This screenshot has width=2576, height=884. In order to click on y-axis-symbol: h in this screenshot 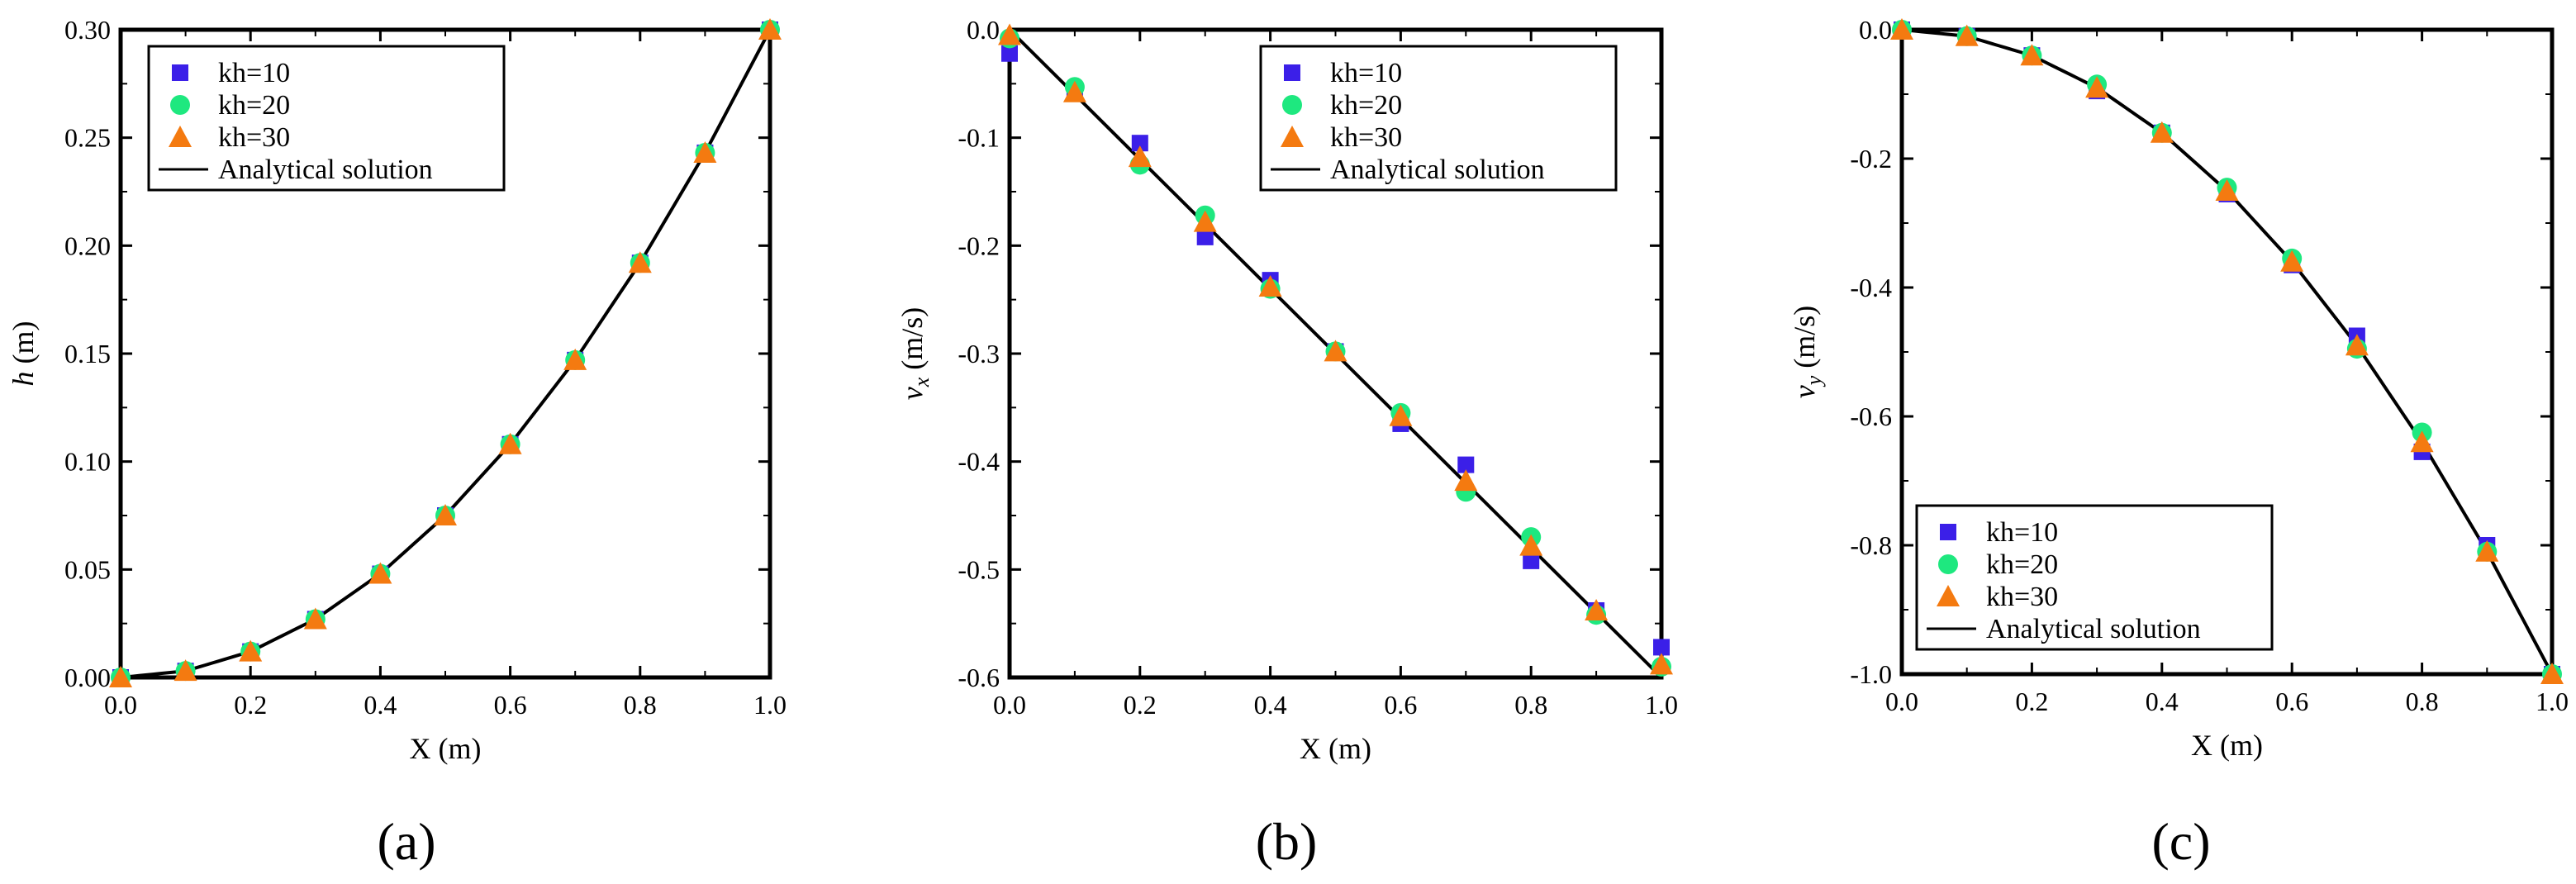, I will do `click(23, 378)`.